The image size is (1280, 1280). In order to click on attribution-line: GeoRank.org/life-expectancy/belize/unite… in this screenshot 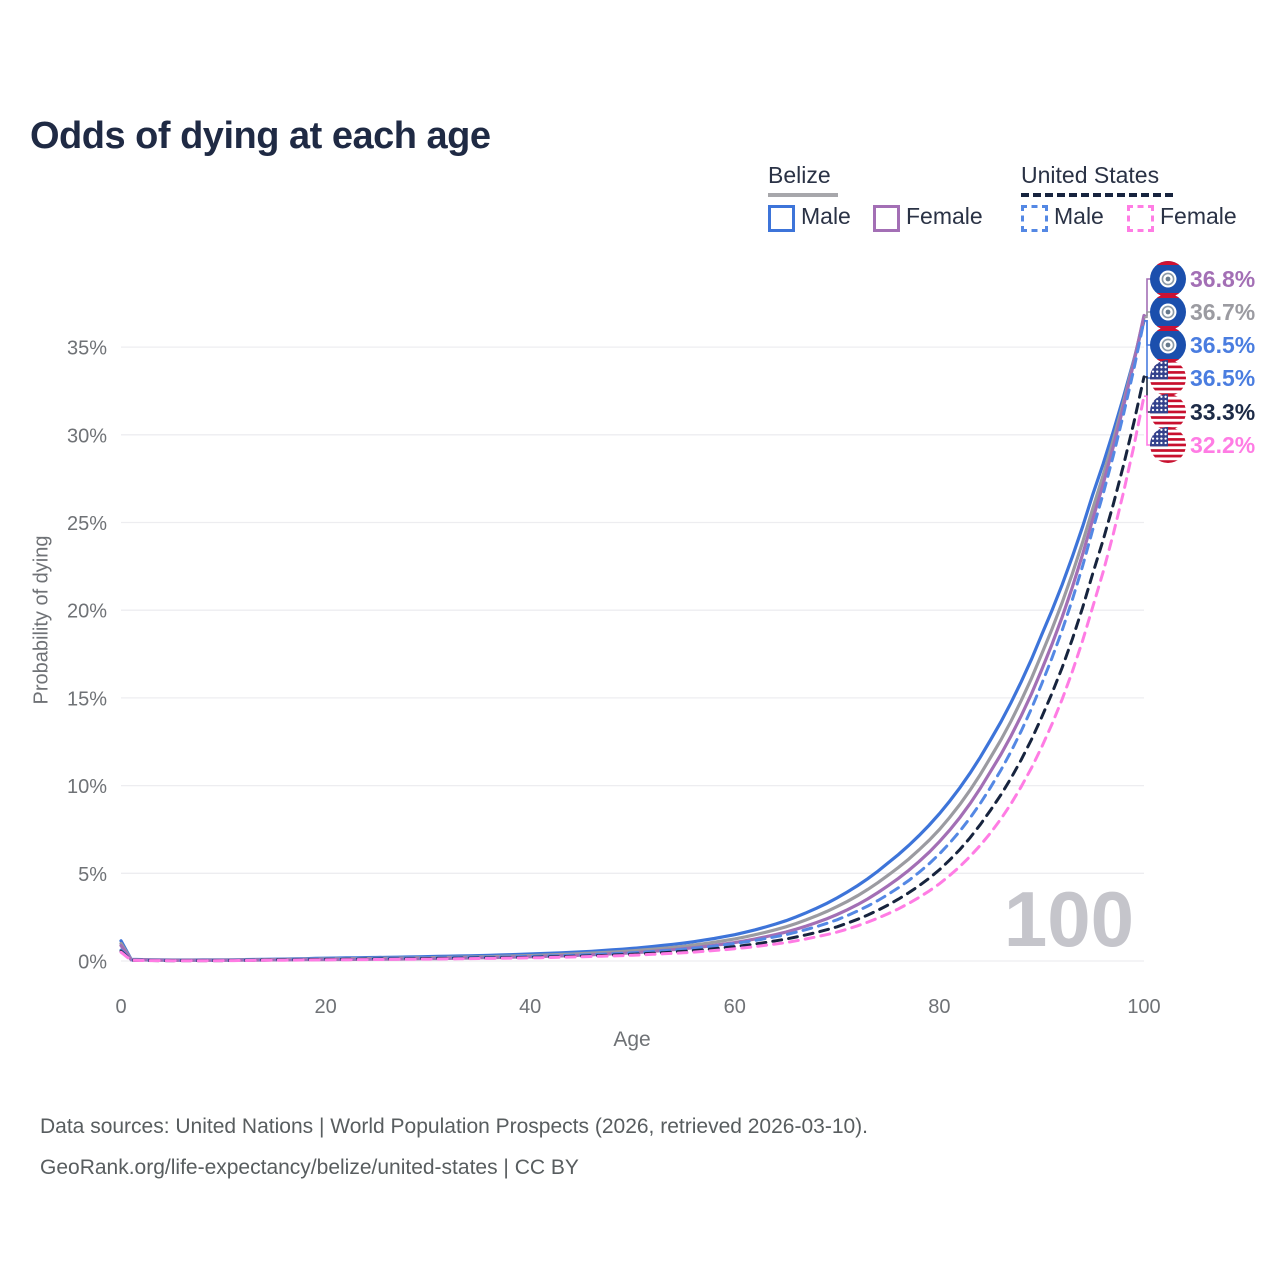, I will do `click(309, 1167)`.